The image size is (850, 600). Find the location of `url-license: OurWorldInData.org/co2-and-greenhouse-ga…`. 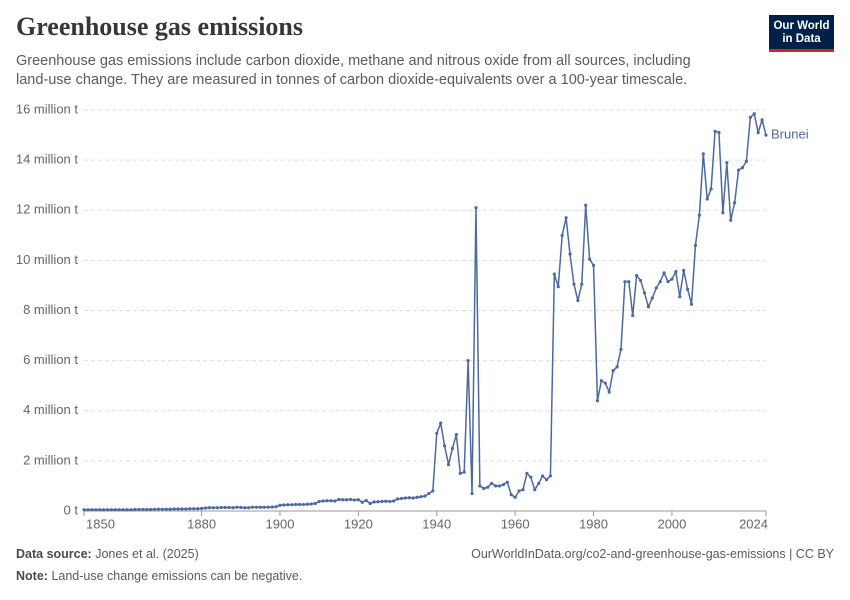

url-license: OurWorldInData.org/co2-and-greenhouse-ga… is located at coordinates (652, 554).